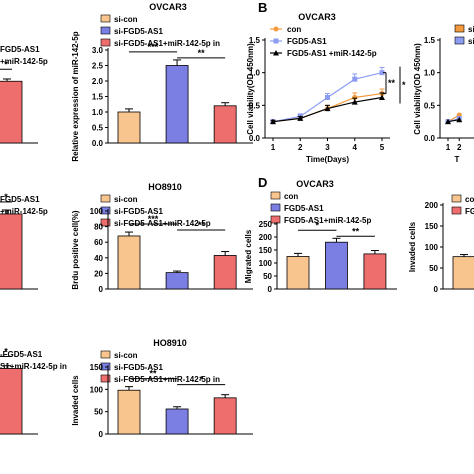  Describe the element at coordinates (98, 66) in the screenshot. I see `y-tick-label: 2.5` at that location.